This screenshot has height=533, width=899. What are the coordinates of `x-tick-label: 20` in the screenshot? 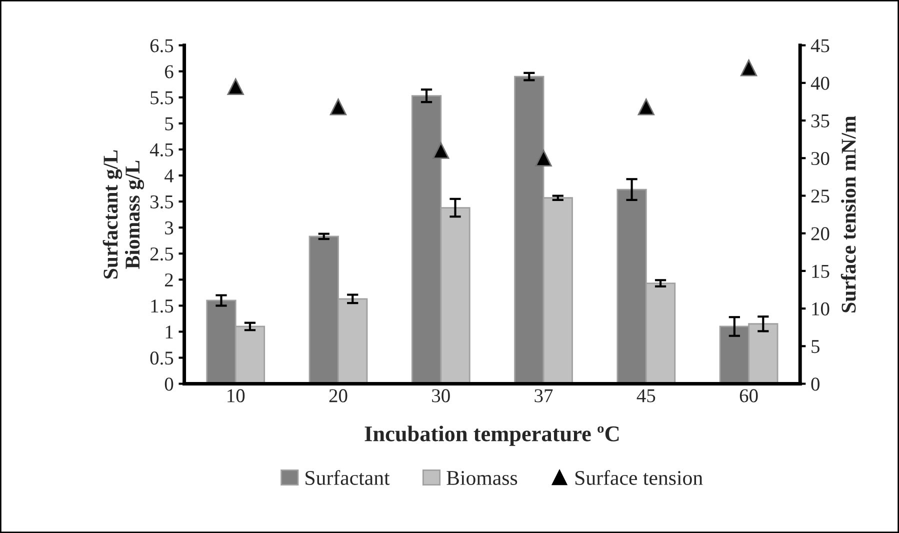 It's located at (338, 395).